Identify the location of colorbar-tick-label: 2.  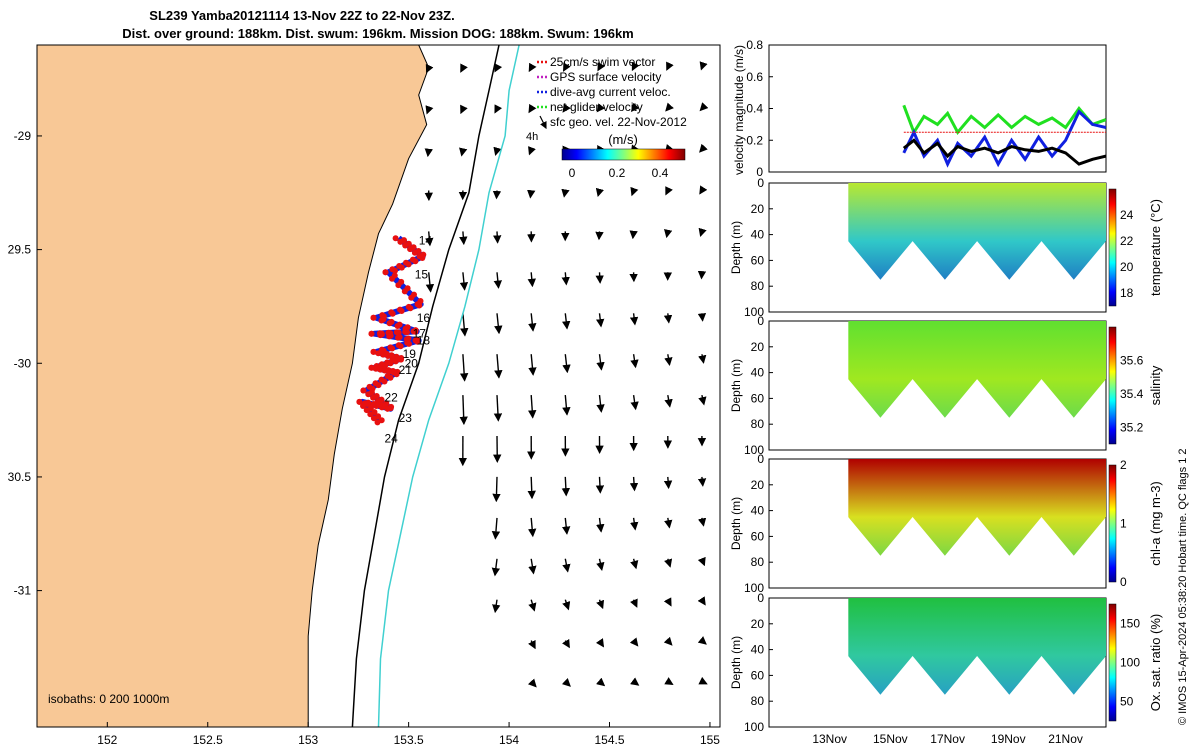
(1123, 465).